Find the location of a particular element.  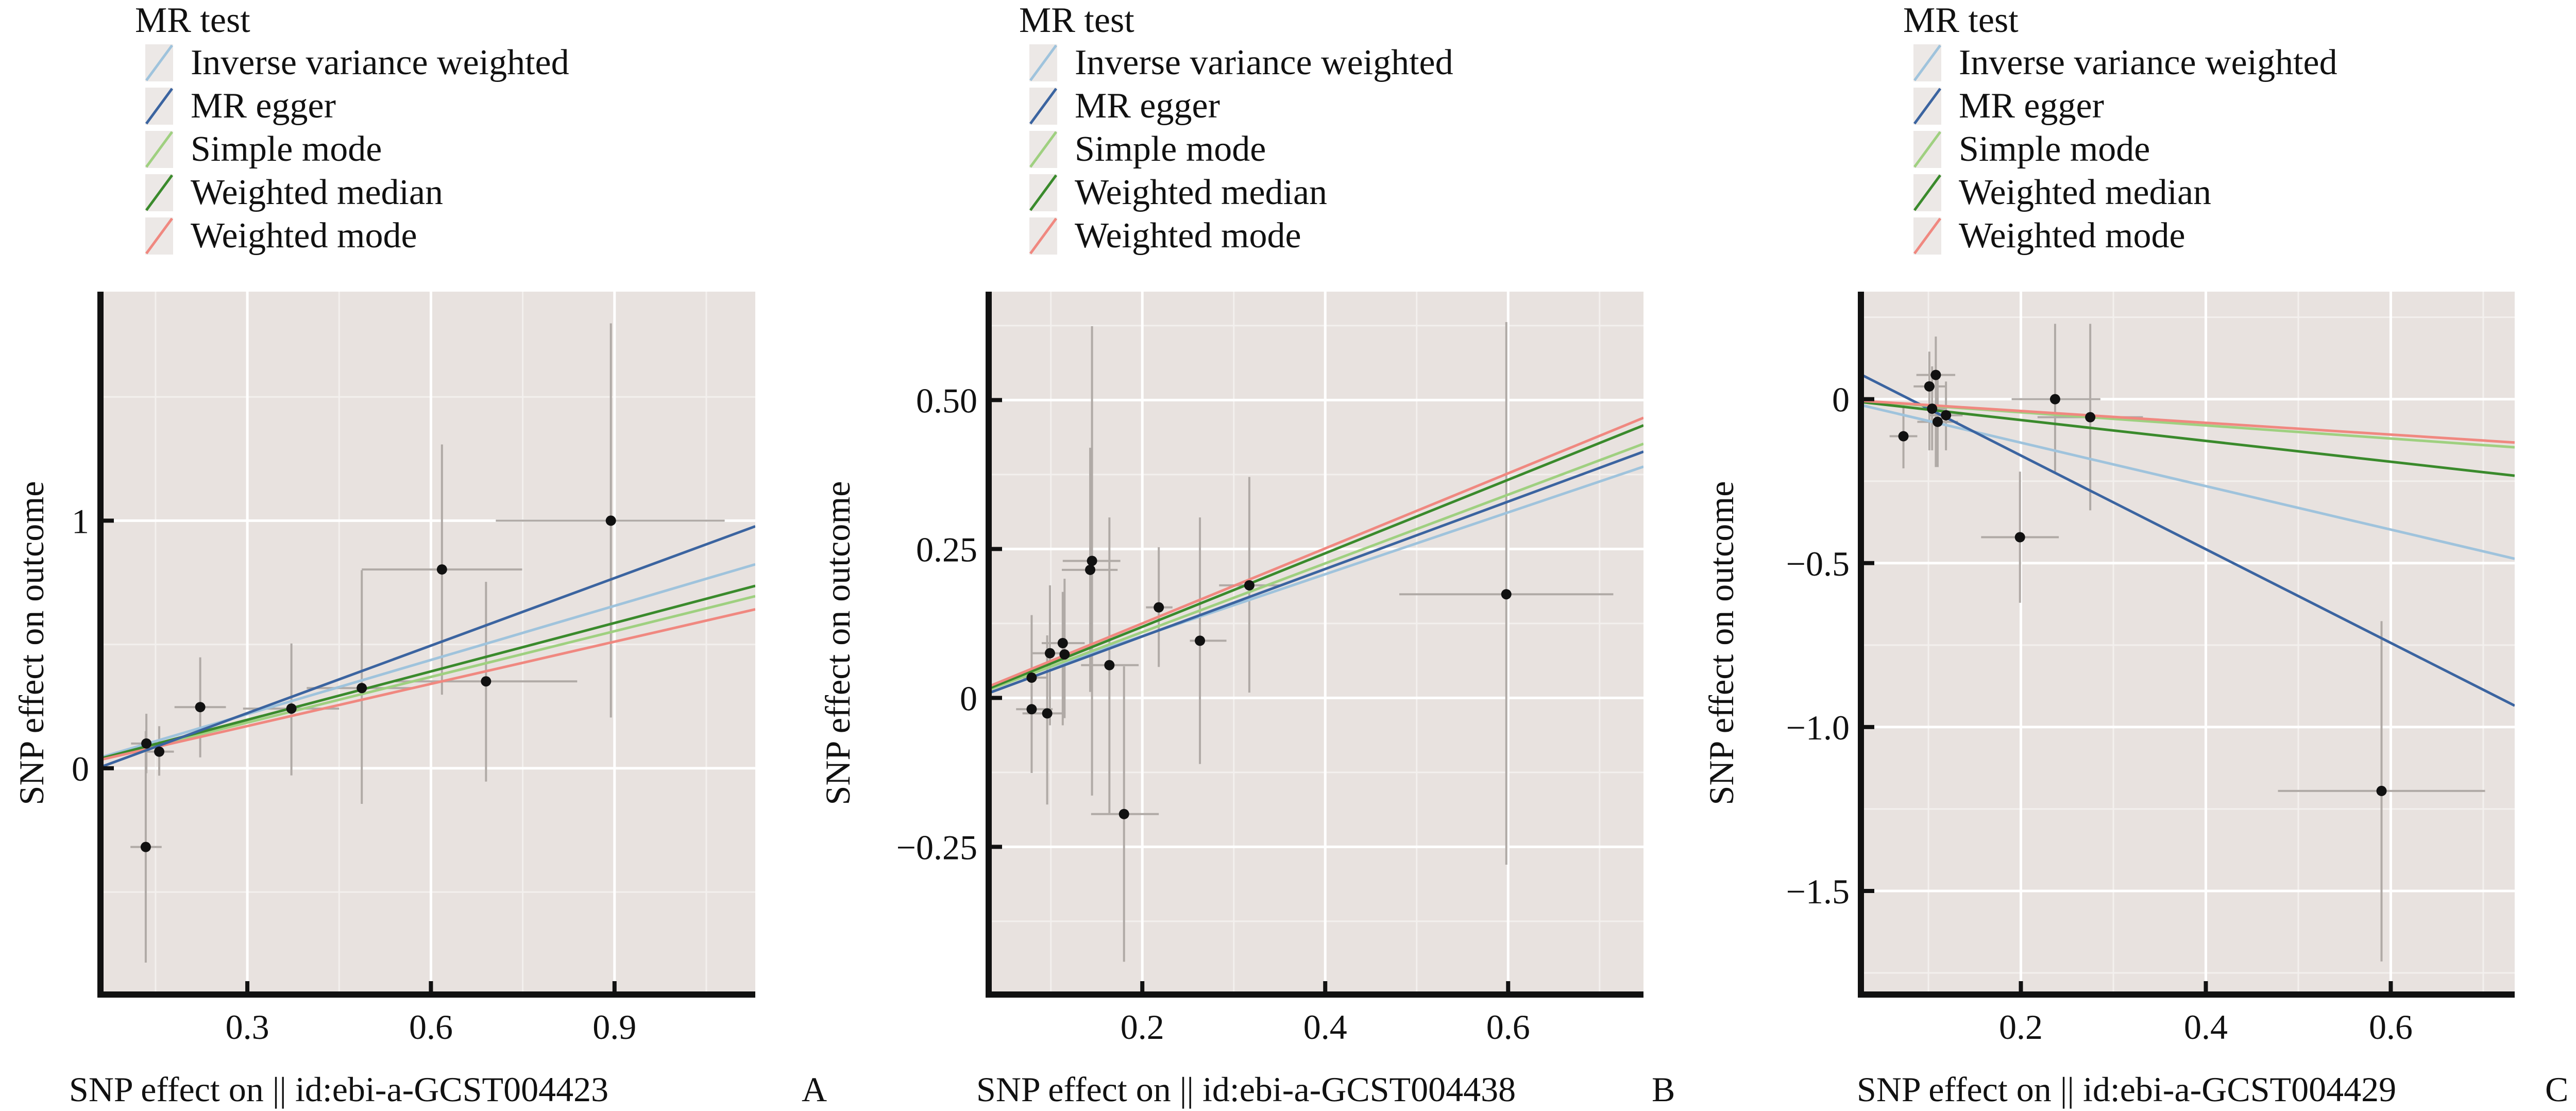

x-axis-title: SNP effect on || id:ebi-a-GCST004423 is located at coordinates (338, 1089).